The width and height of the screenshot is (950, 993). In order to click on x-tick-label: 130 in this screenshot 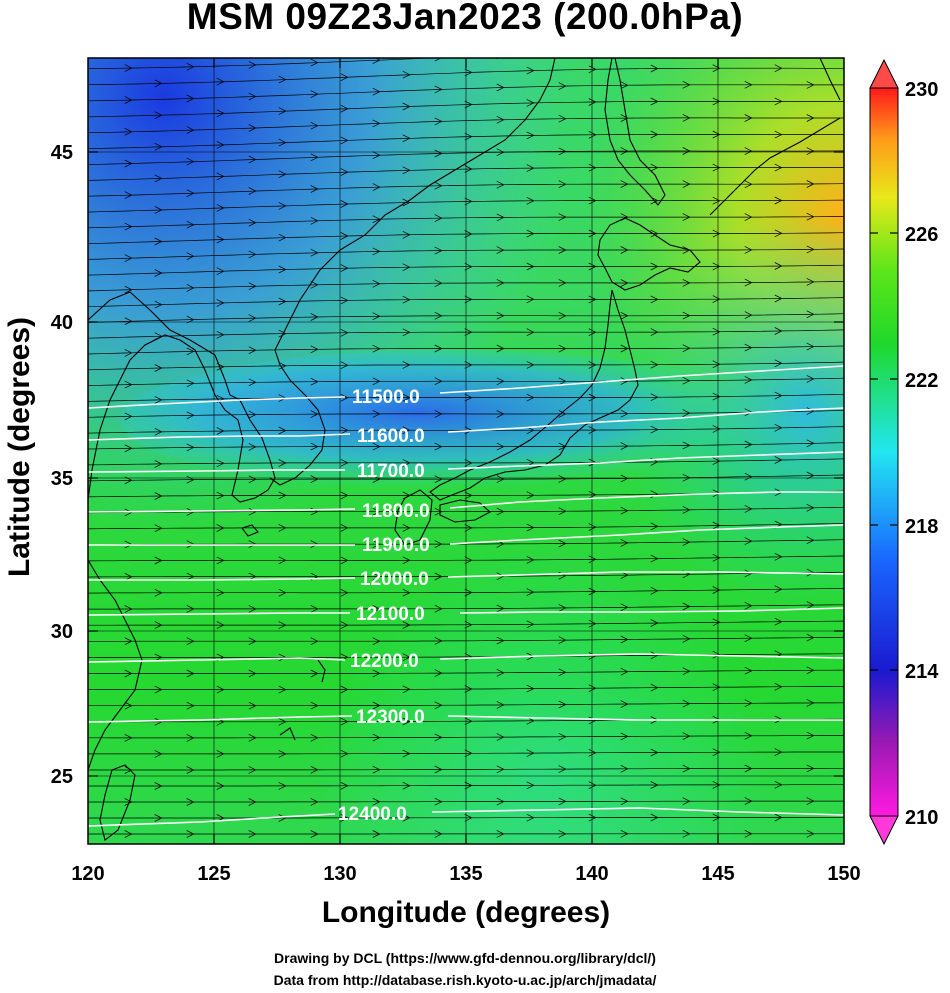, I will do `click(339, 874)`.